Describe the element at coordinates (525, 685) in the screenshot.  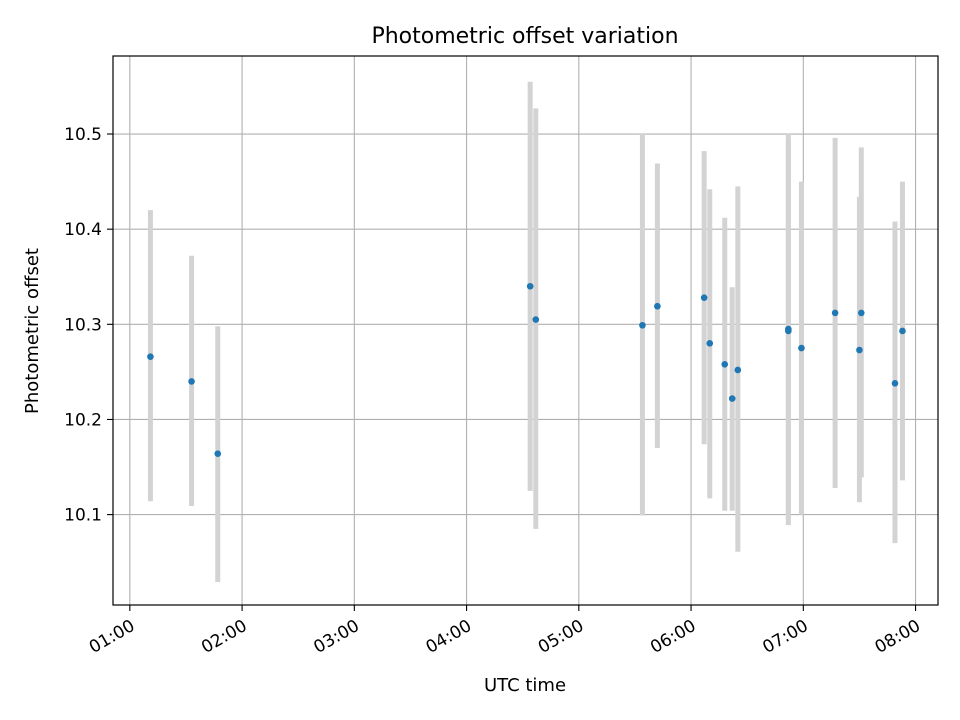
I see `x-axis-label: UTC time` at that location.